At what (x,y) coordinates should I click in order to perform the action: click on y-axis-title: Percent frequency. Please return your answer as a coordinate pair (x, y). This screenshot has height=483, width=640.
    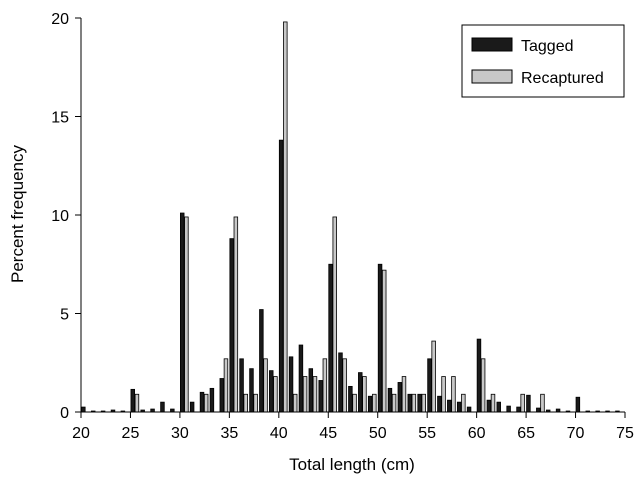
    Looking at the image, I should click on (17, 214).